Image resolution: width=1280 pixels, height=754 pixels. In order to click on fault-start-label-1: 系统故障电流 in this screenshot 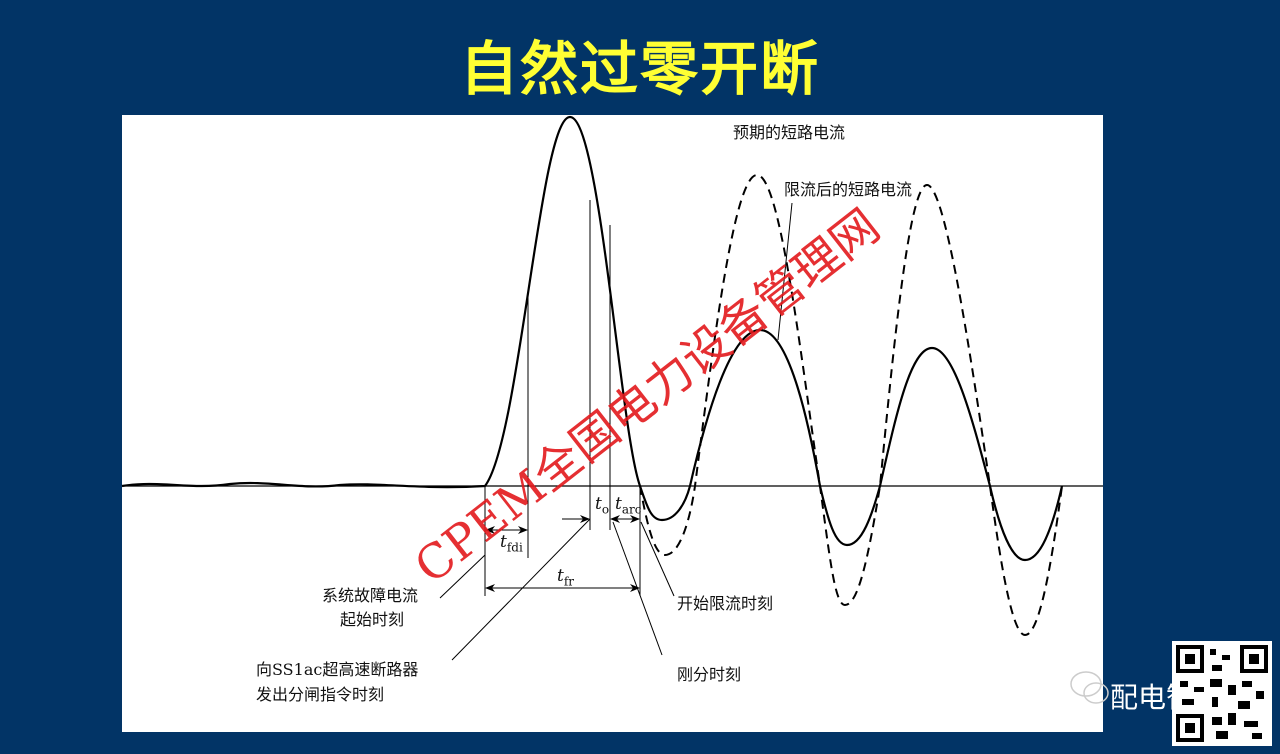, I will do `click(370, 595)`.